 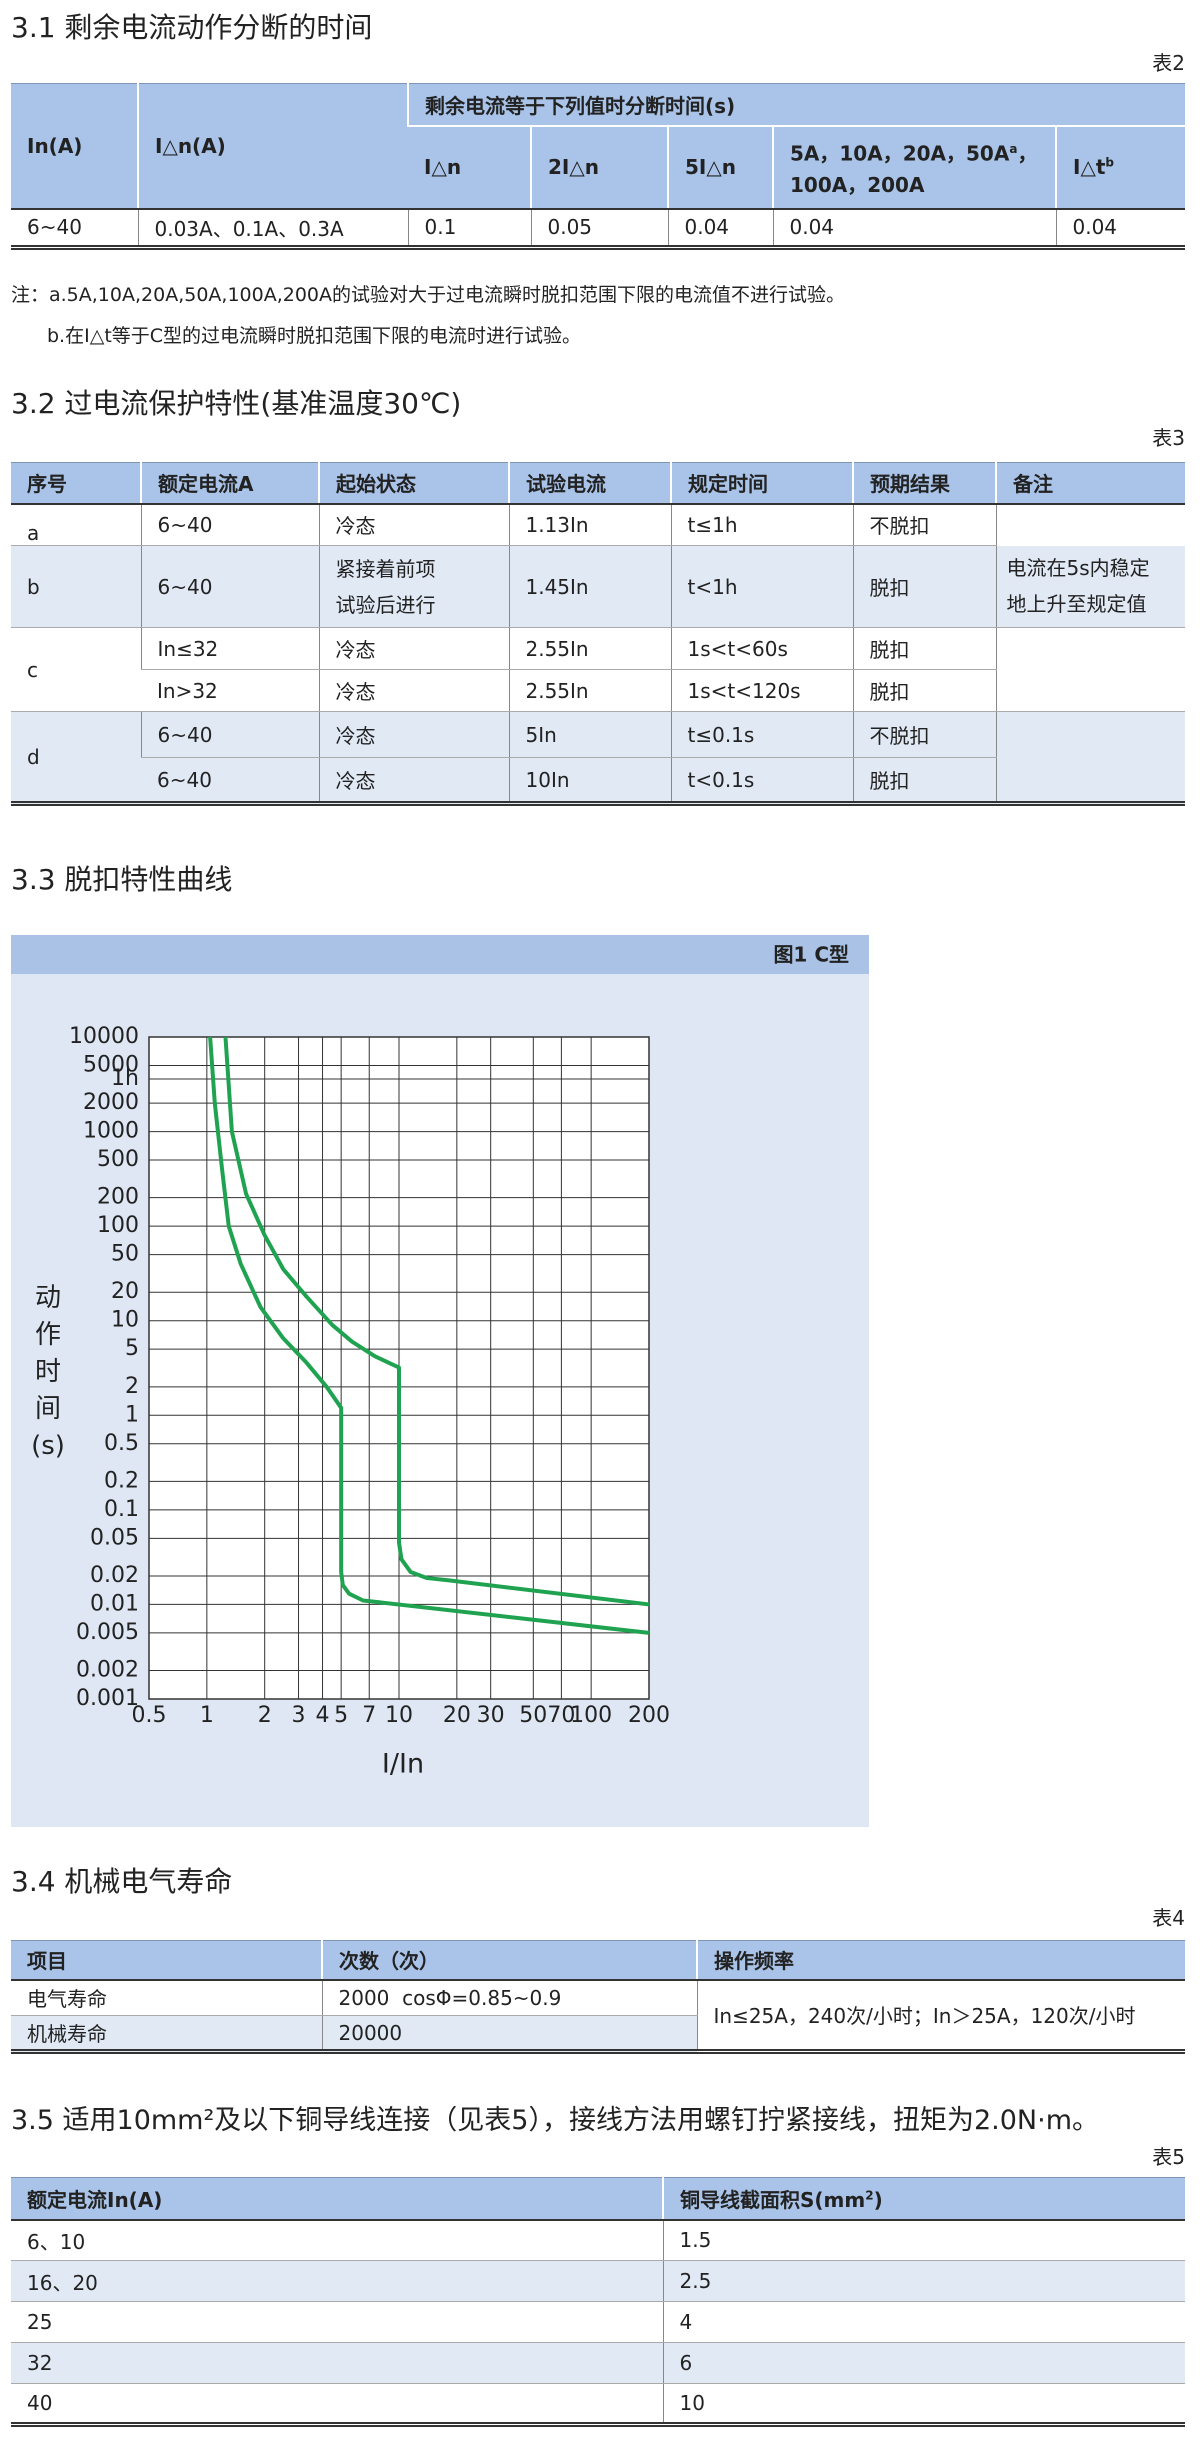 I want to click on table-cell: I△n(A), so click(x=272, y=146).